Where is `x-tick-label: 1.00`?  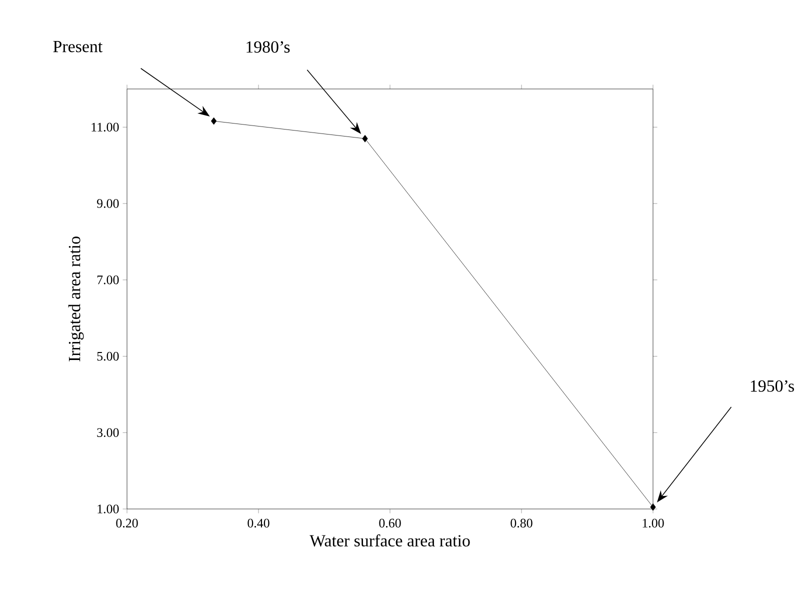 x-tick-label: 1.00 is located at coordinates (653, 523).